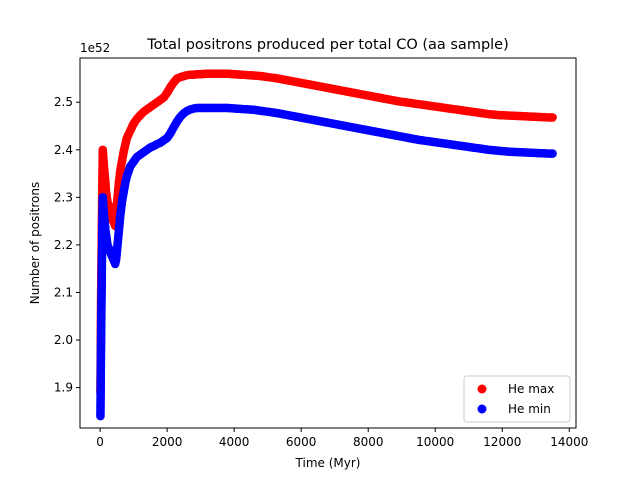 This screenshot has width=640, height=480. What do you see at coordinates (167, 442) in the screenshot?
I see `x-tick-label: 2000` at bounding box center [167, 442].